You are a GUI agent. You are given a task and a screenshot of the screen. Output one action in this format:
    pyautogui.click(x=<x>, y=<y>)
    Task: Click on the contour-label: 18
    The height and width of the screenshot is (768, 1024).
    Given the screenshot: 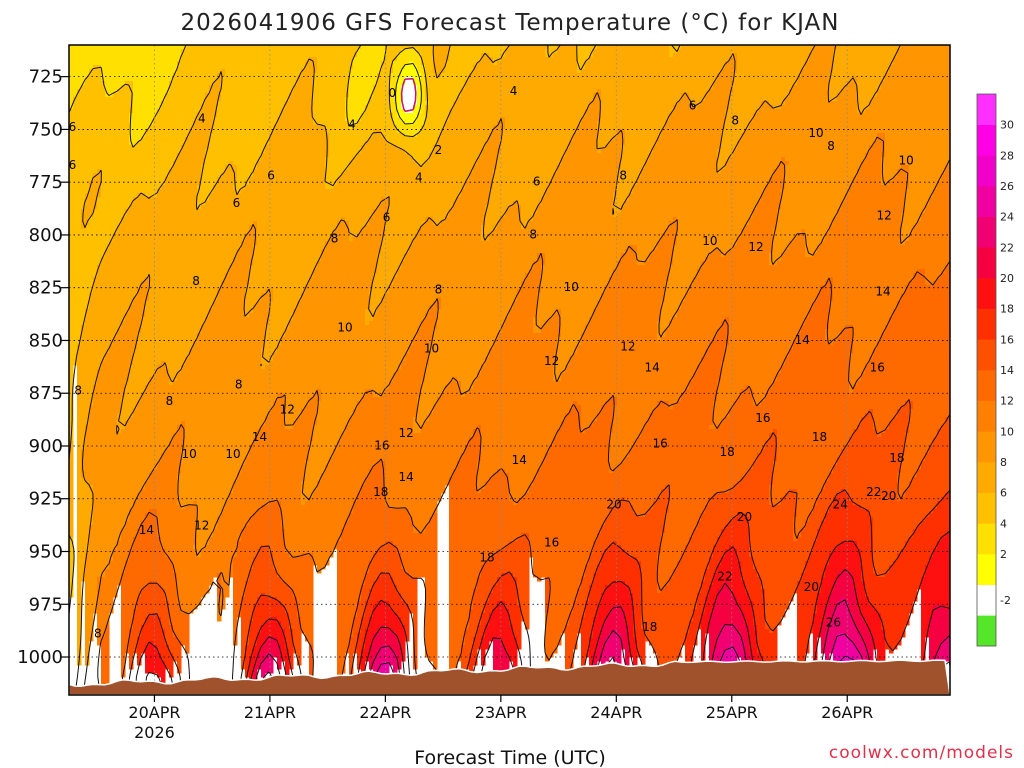 What is the action you would take?
    pyautogui.click(x=896, y=458)
    